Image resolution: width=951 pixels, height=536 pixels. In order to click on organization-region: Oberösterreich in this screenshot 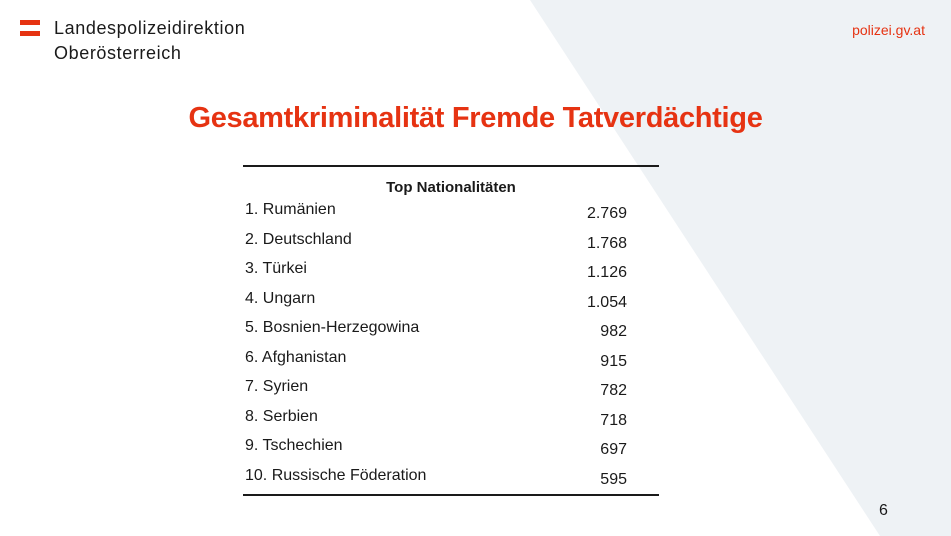, I will do `click(118, 53)`.